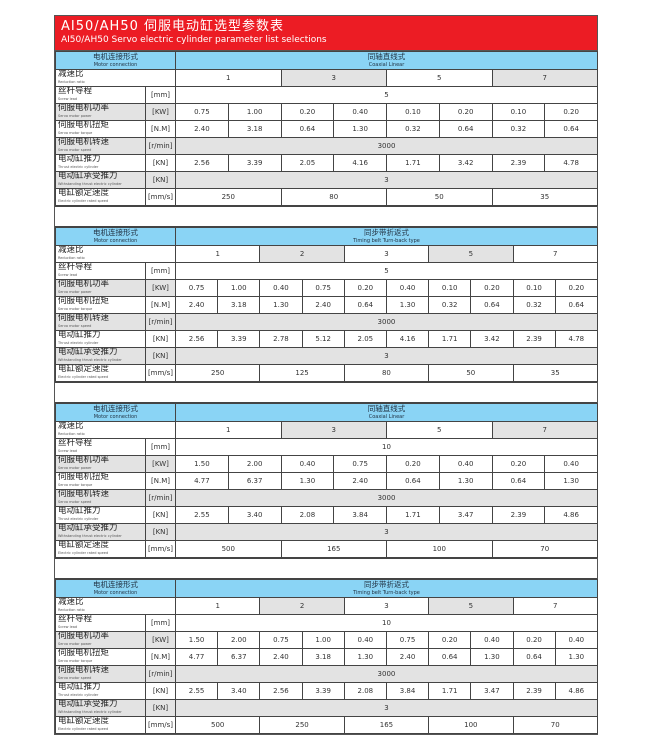 This screenshot has width=649, height=735. Describe the element at coordinates (160, 356) in the screenshot. I see `unit-withstand: [KN]` at that location.